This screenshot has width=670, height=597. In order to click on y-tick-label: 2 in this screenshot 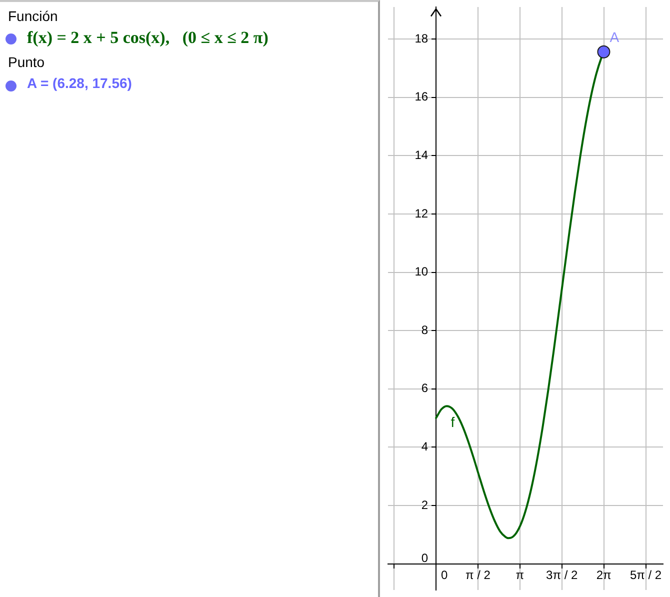, I will do `click(424, 505)`.